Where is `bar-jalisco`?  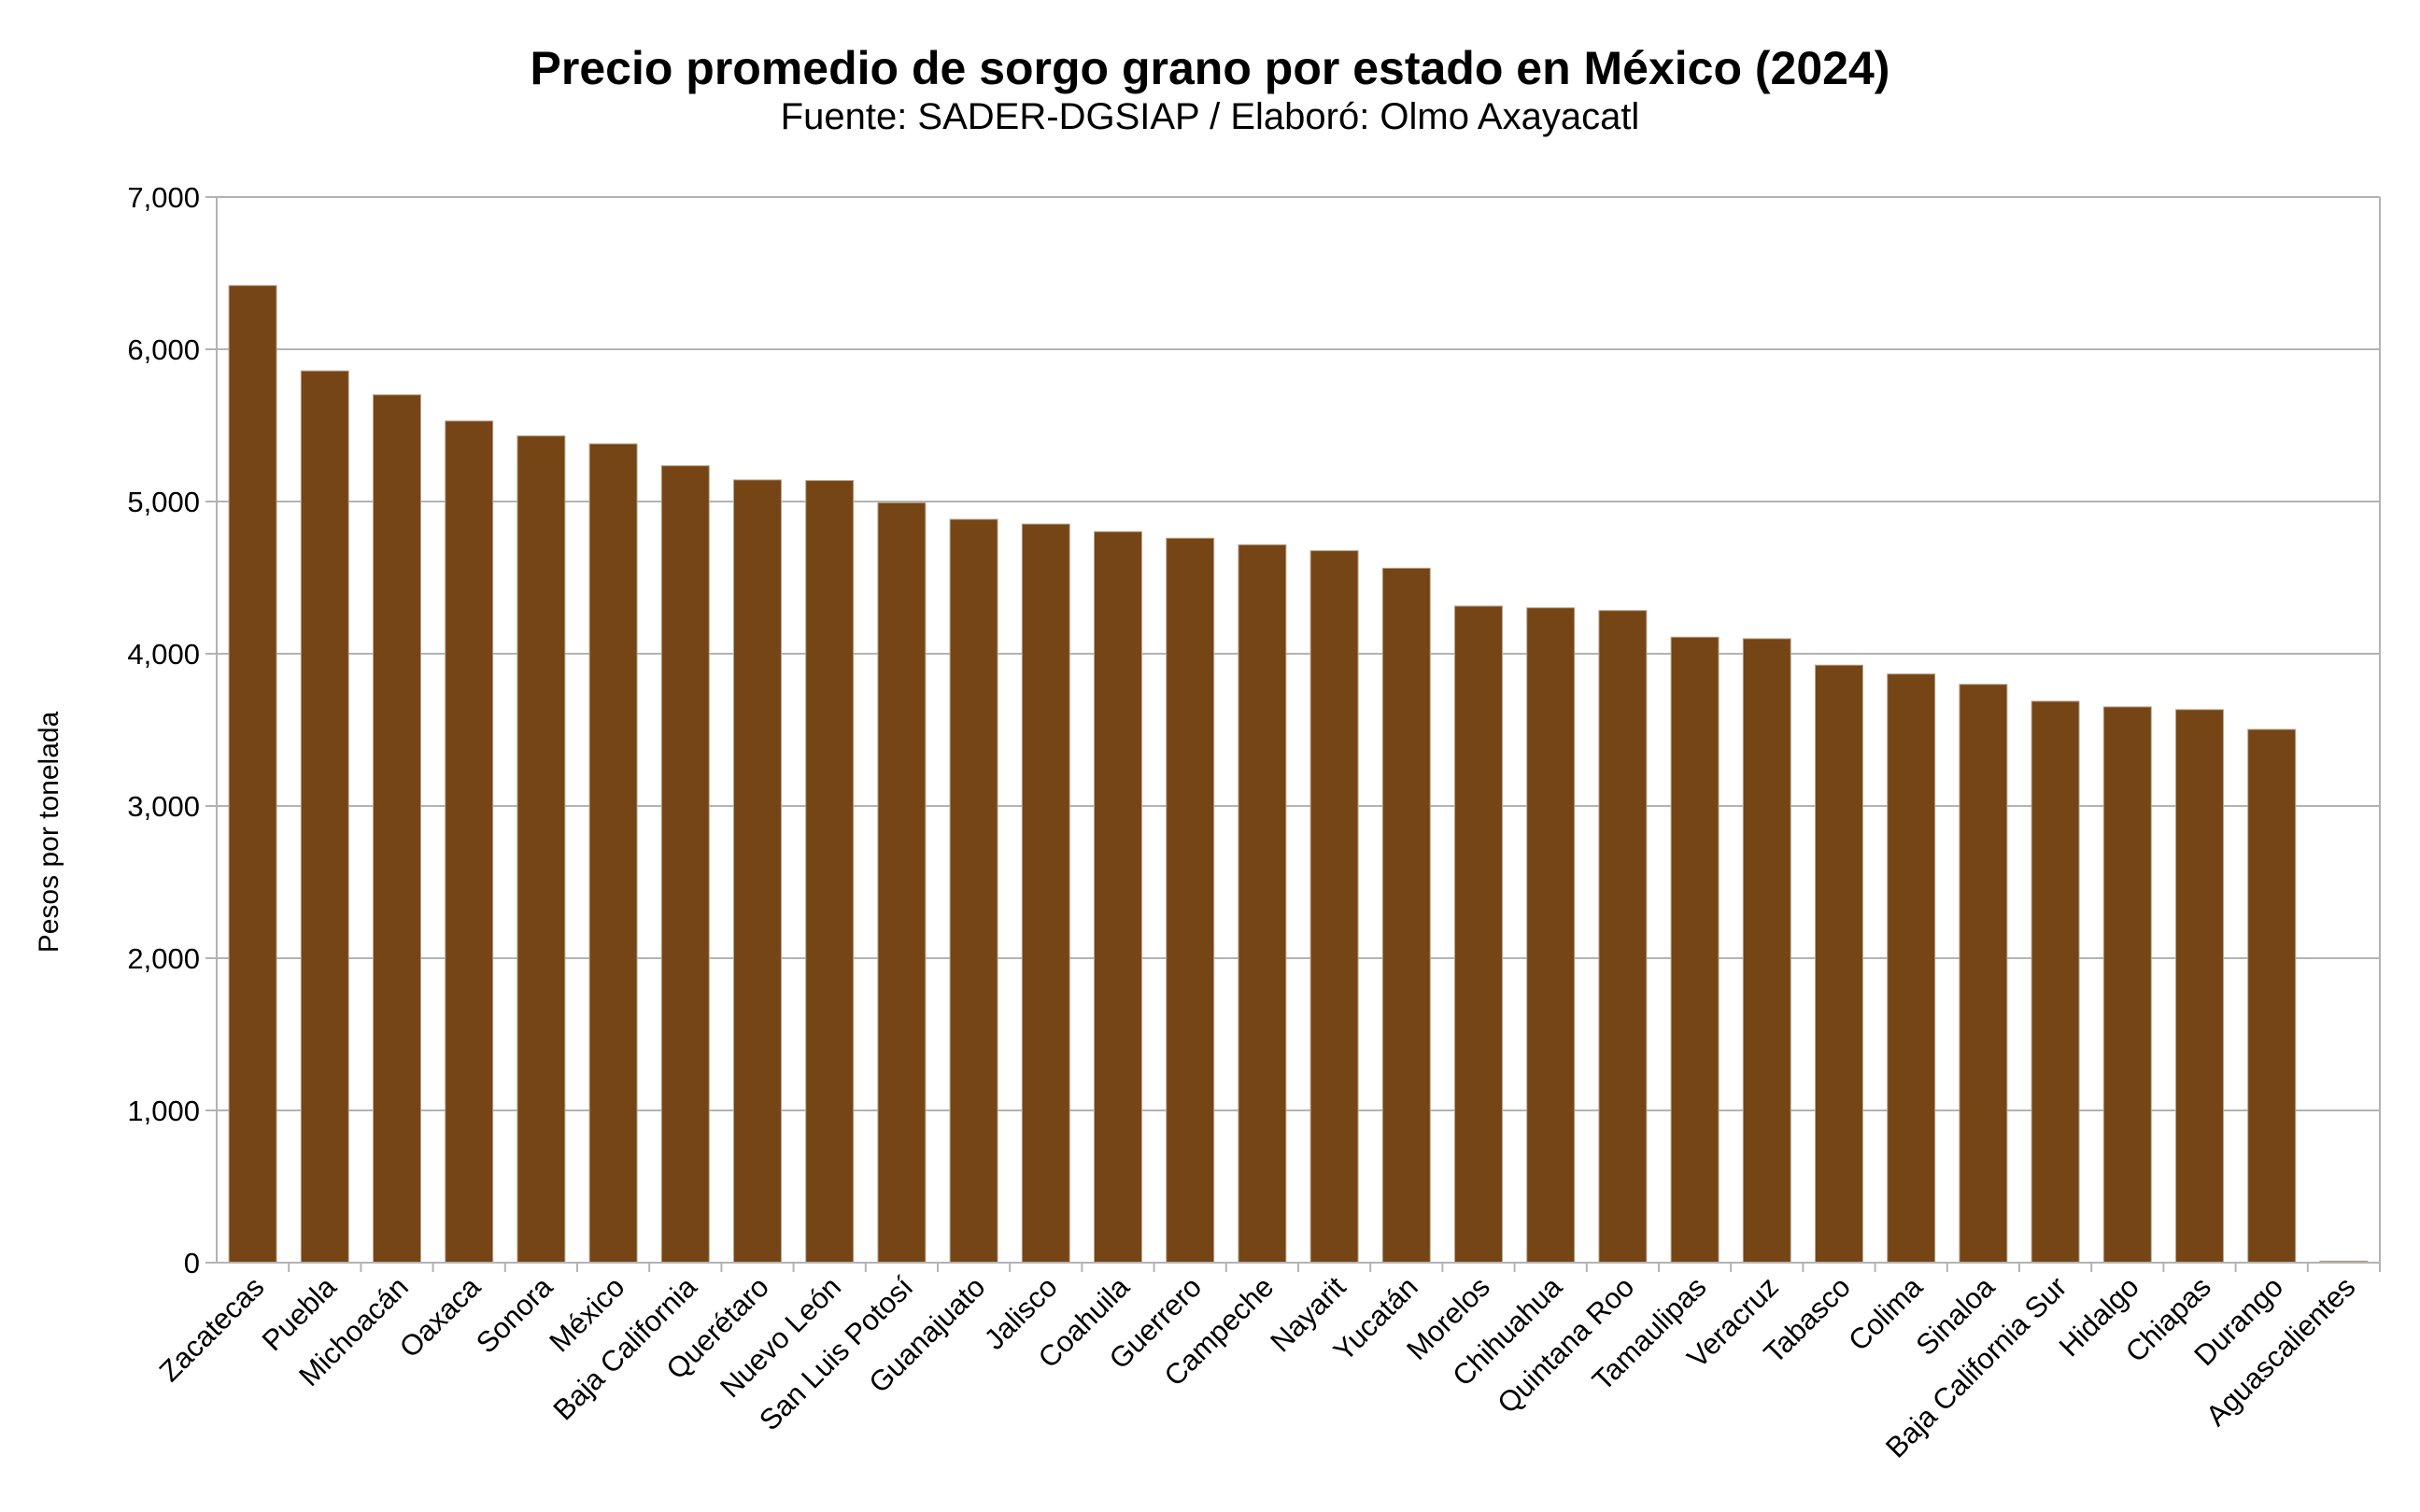
bar-jalisco is located at coordinates (1045, 894).